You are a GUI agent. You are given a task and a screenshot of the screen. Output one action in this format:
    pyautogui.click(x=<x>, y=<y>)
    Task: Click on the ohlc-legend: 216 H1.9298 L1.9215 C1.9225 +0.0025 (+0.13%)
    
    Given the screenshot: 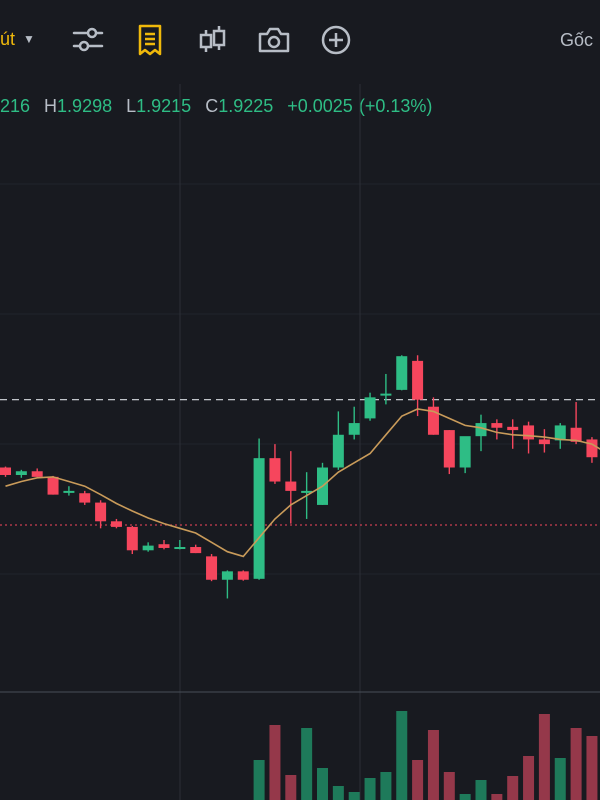 What is the action you would take?
    pyautogui.click(x=216, y=106)
    